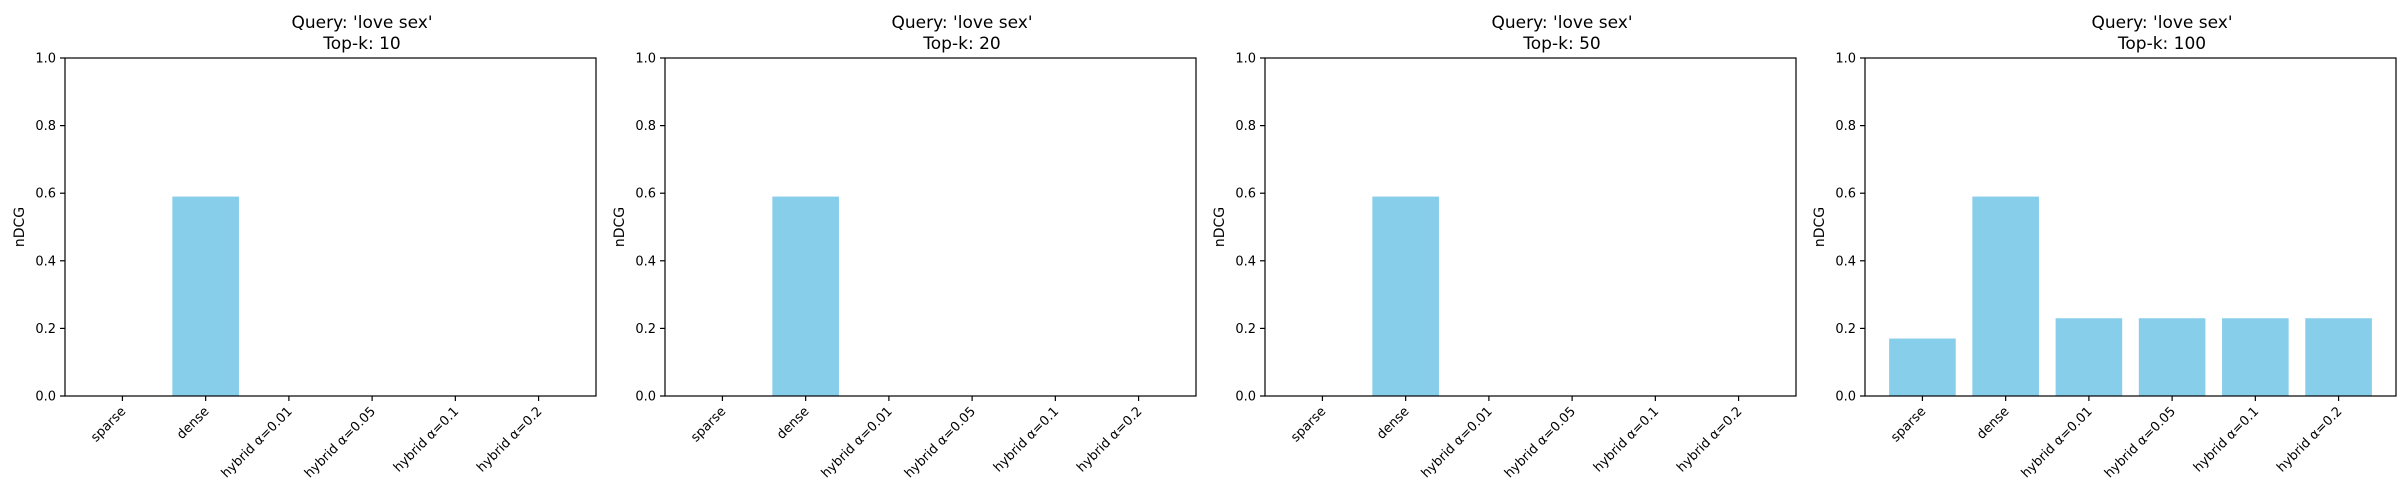 This screenshot has height=500, width=2400. What do you see at coordinates (361, 44) in the screenshot?
I see `chart-title-line2: Top-k: 10` at bounding box center [361, 44].